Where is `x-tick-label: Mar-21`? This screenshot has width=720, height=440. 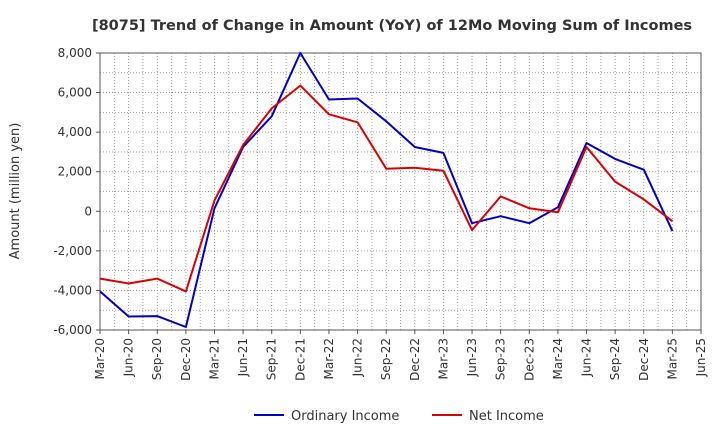 x-tick-label: Mar-21 is located at coordinates (214, 358).